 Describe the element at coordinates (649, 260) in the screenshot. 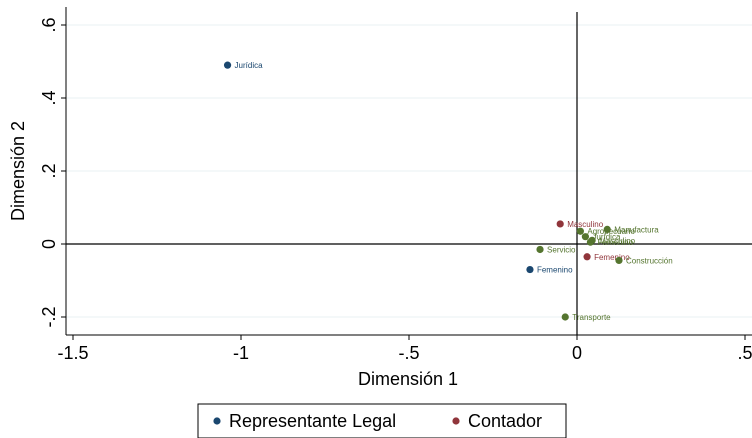

I see `point-label: Construcción` at that location.